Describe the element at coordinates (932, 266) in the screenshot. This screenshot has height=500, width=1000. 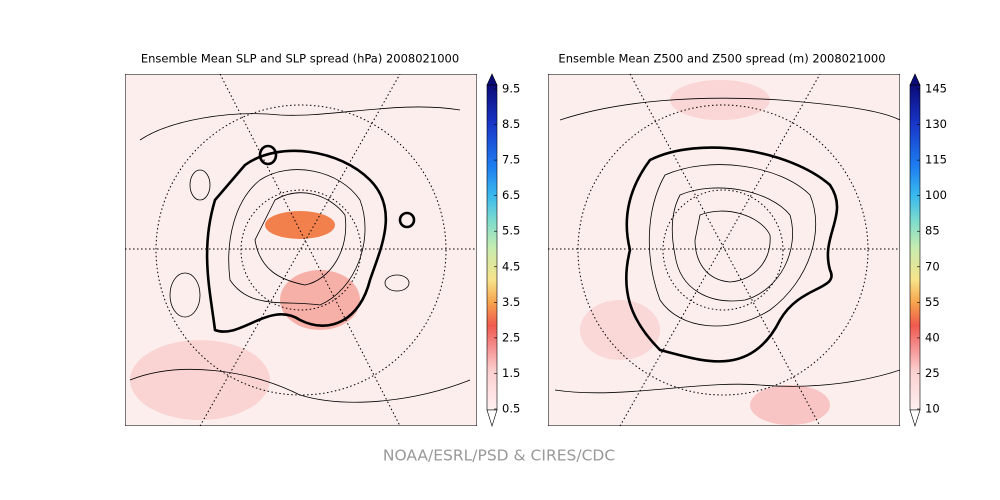
I see `colorbar-tick-label: 70` at that location.